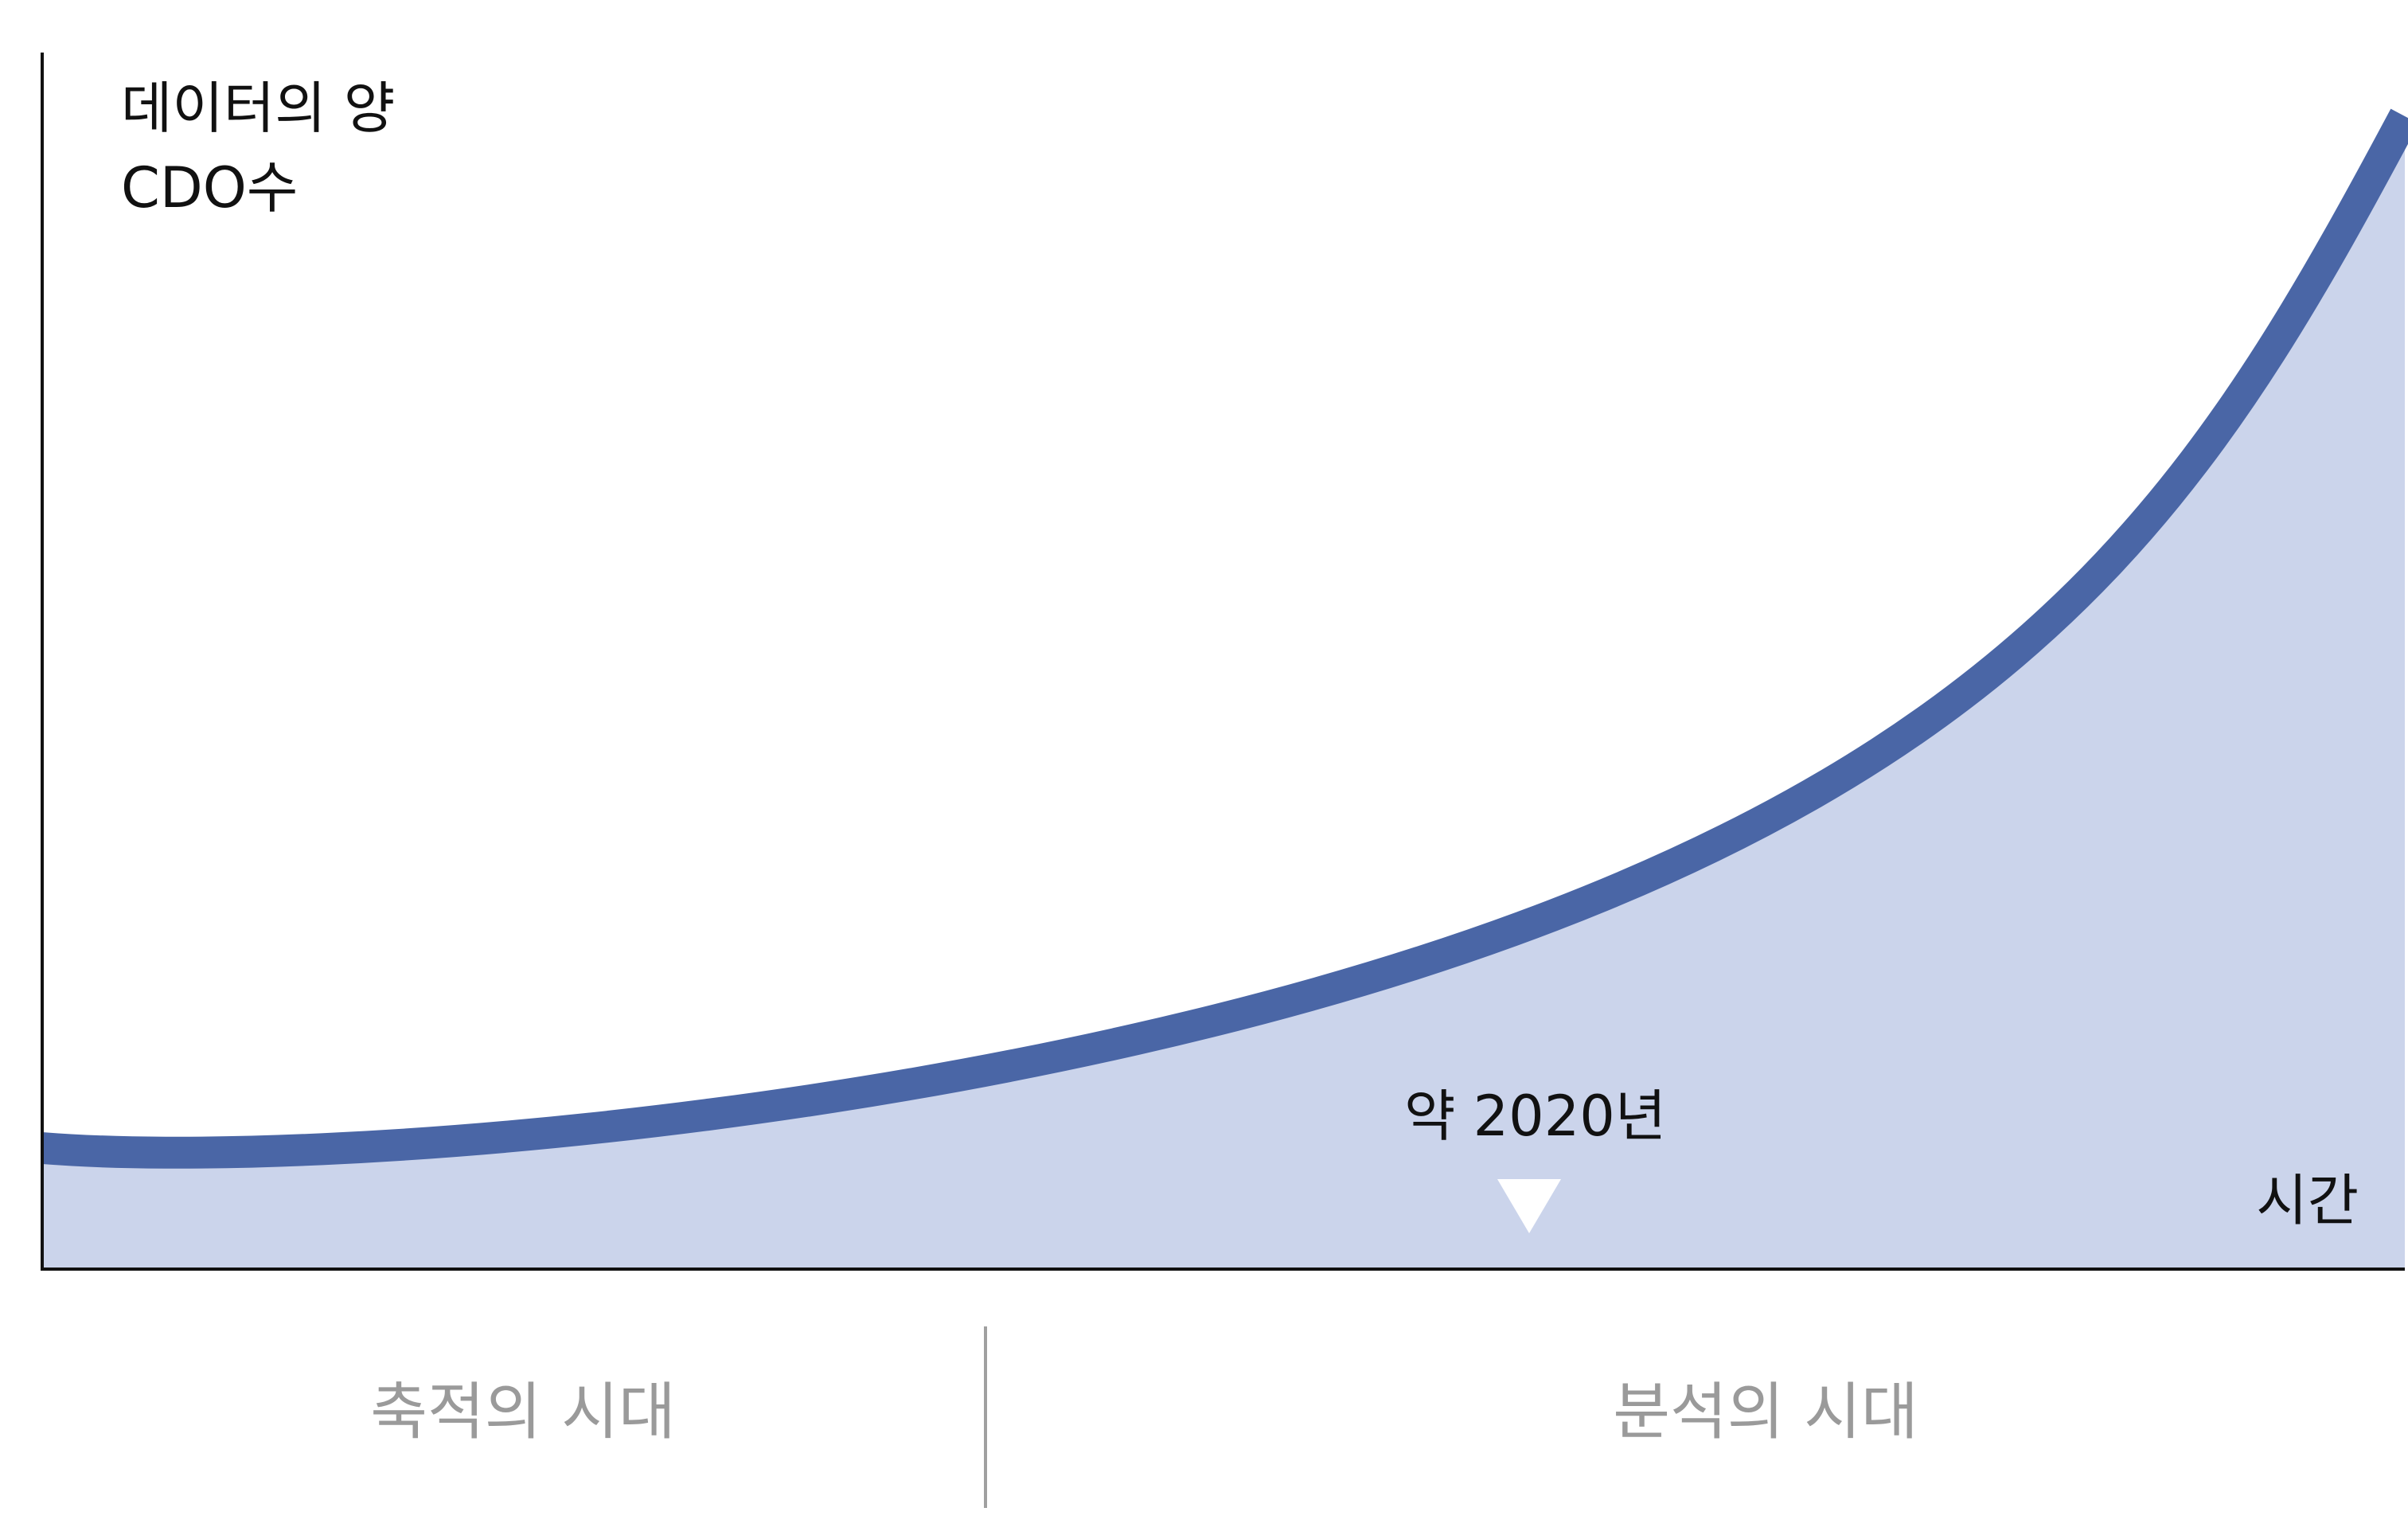 This screenshot has height=1539, width=2408. I want to click on marker-triangle, so click(1529, 1206).